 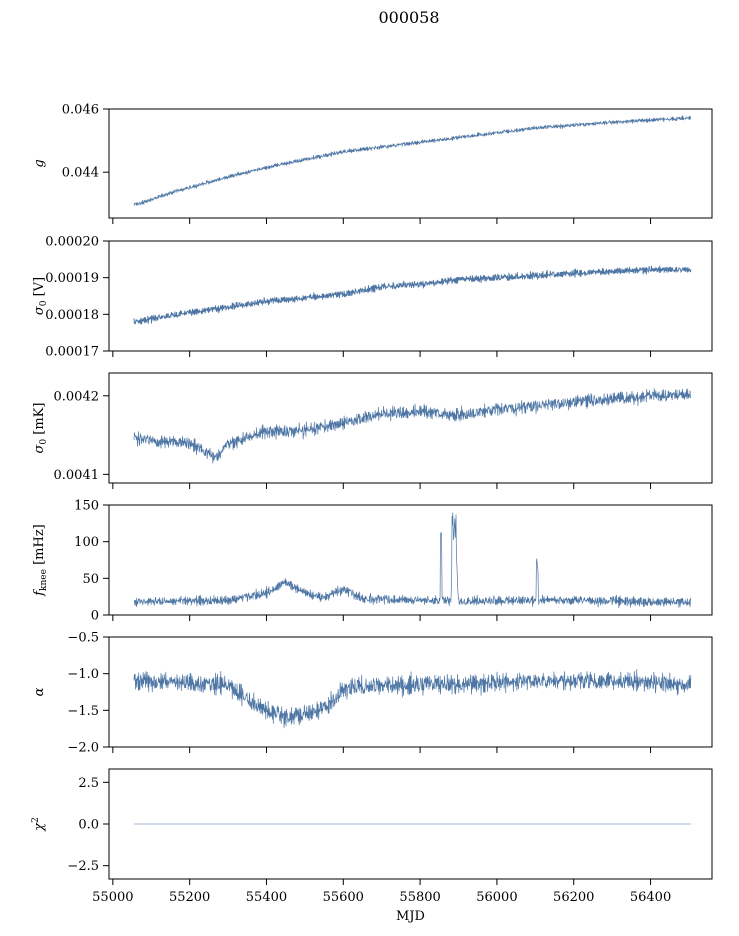 I want to click on xtick-label: 55800, so click(x=419, y=897).